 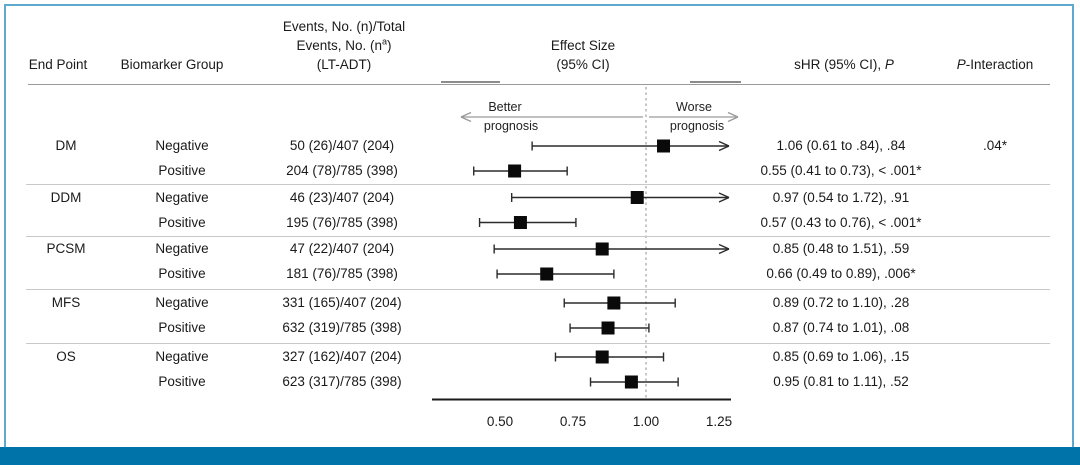 What do you see at coordinates (66, 248) in the screenshot?
I see `endpoint-cell: PCSM` at bounding box center [66, 248].